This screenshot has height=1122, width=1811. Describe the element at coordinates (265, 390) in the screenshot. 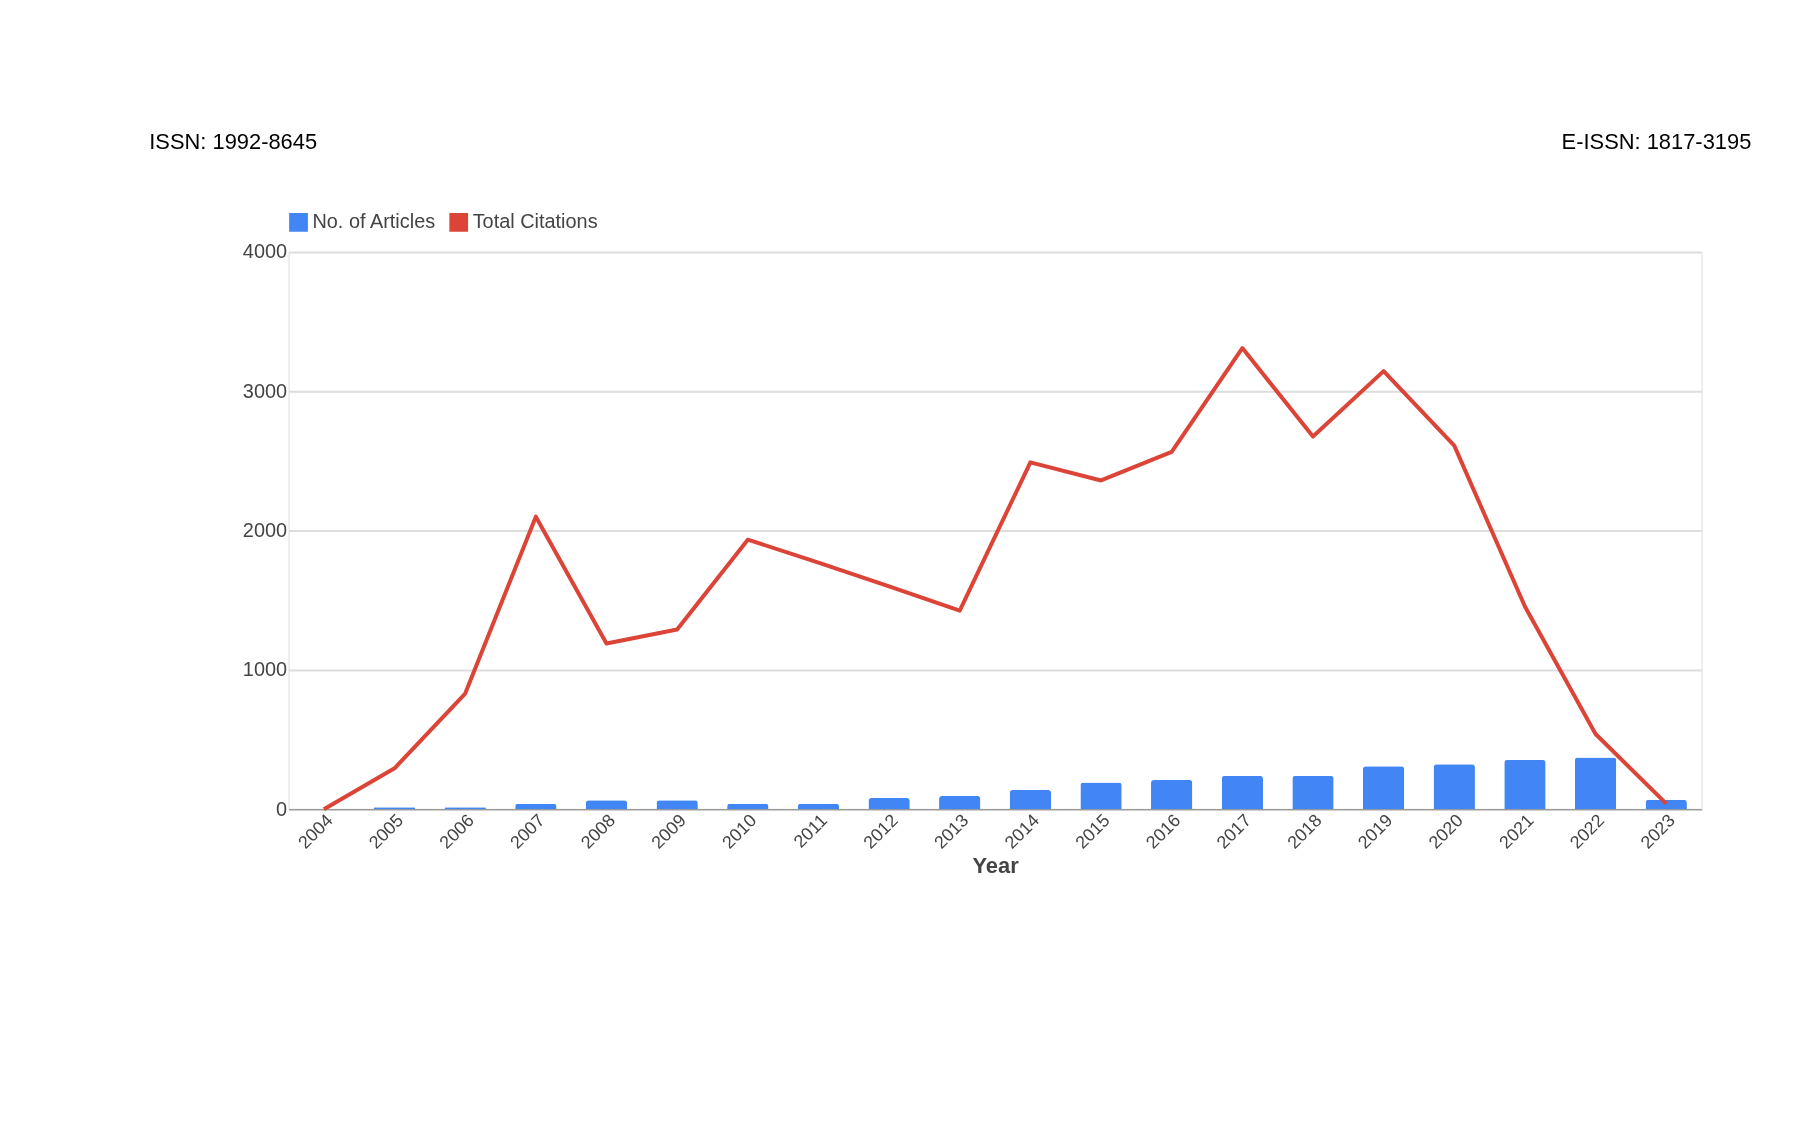

I see `y-tick-label: 3000` at that location.